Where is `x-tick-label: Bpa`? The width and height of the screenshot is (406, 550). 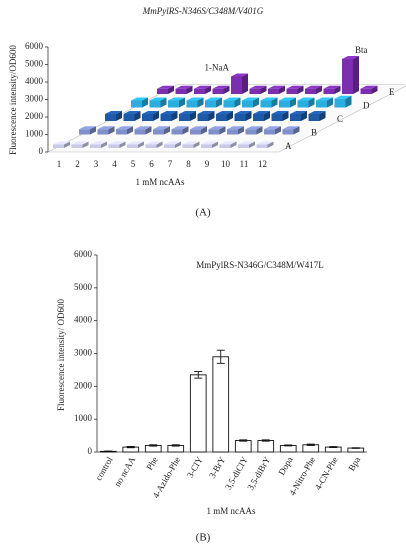 x-tick-label: Bpa is located at coordinates (354, 464).